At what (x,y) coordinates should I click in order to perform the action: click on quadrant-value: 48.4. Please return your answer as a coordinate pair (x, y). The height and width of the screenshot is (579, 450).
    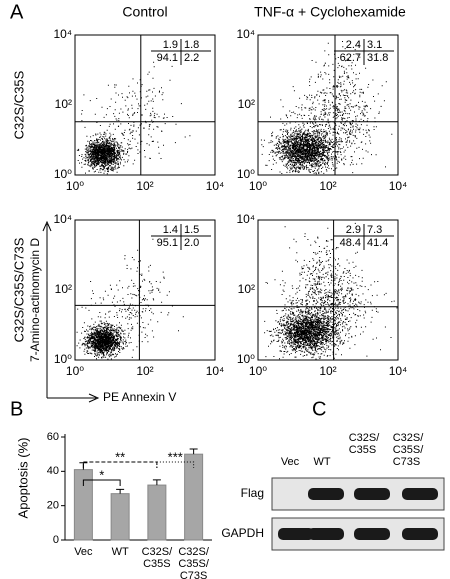
    Looking at the image, I should click on (350, 243).